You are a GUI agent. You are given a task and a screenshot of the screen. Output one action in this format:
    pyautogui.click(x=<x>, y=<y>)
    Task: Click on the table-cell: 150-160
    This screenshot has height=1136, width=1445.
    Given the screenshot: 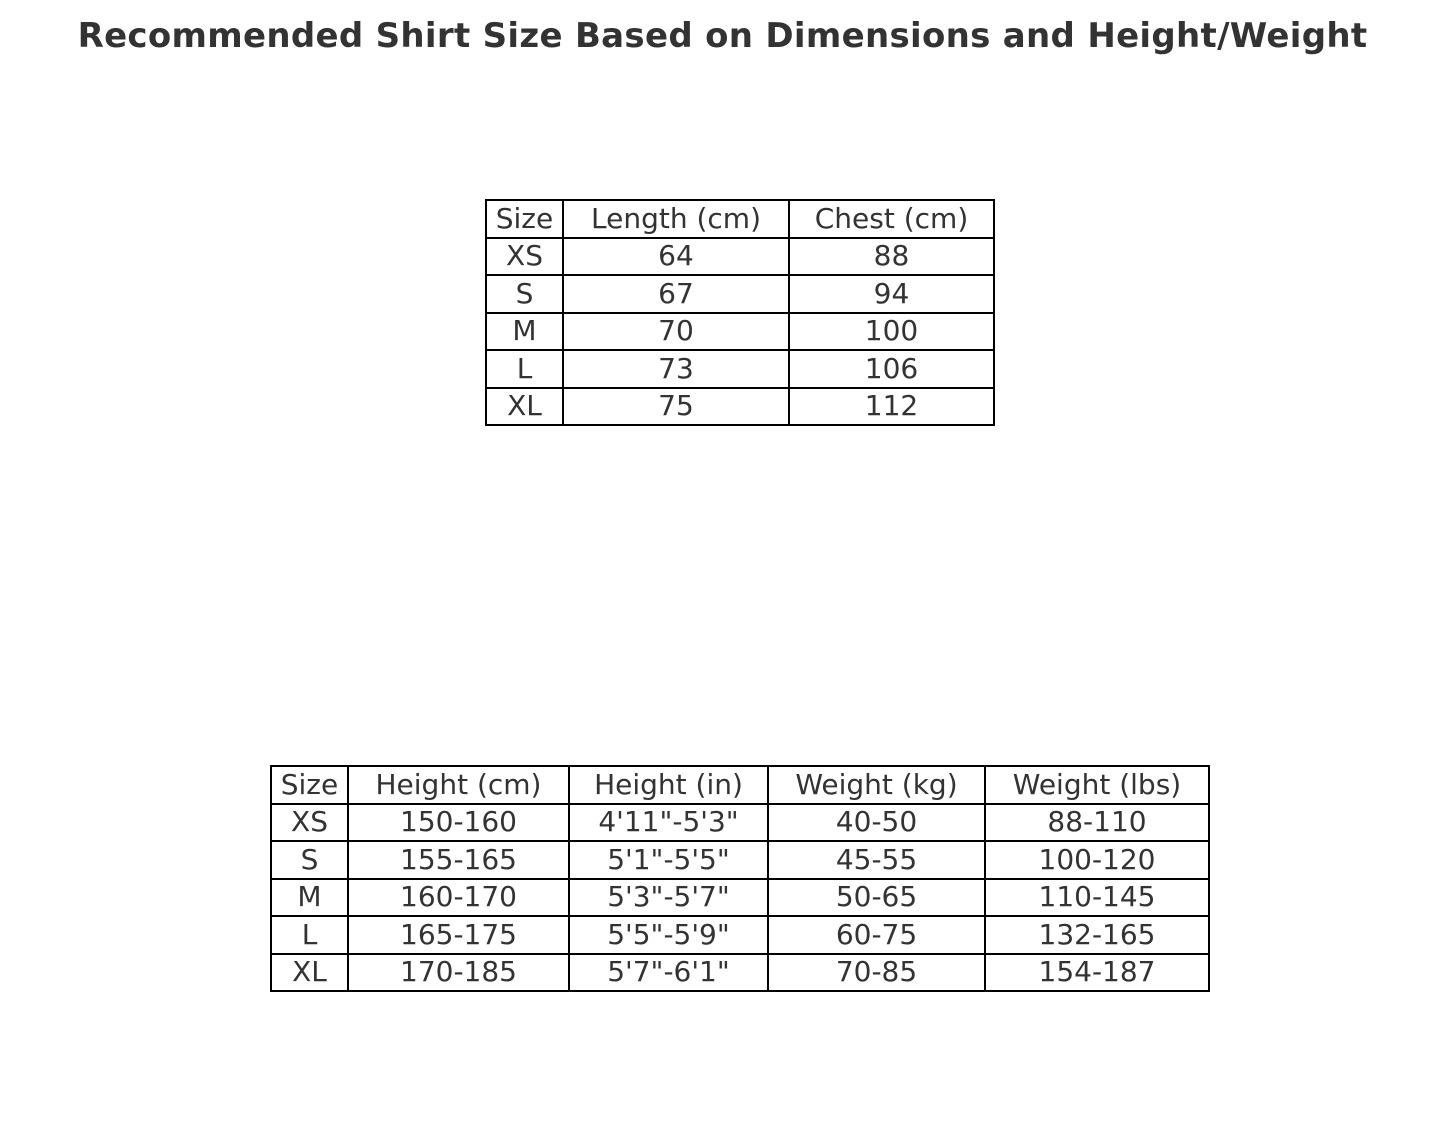 What is the action you would take?
    pyautogui.click(x=458, y=822)
    